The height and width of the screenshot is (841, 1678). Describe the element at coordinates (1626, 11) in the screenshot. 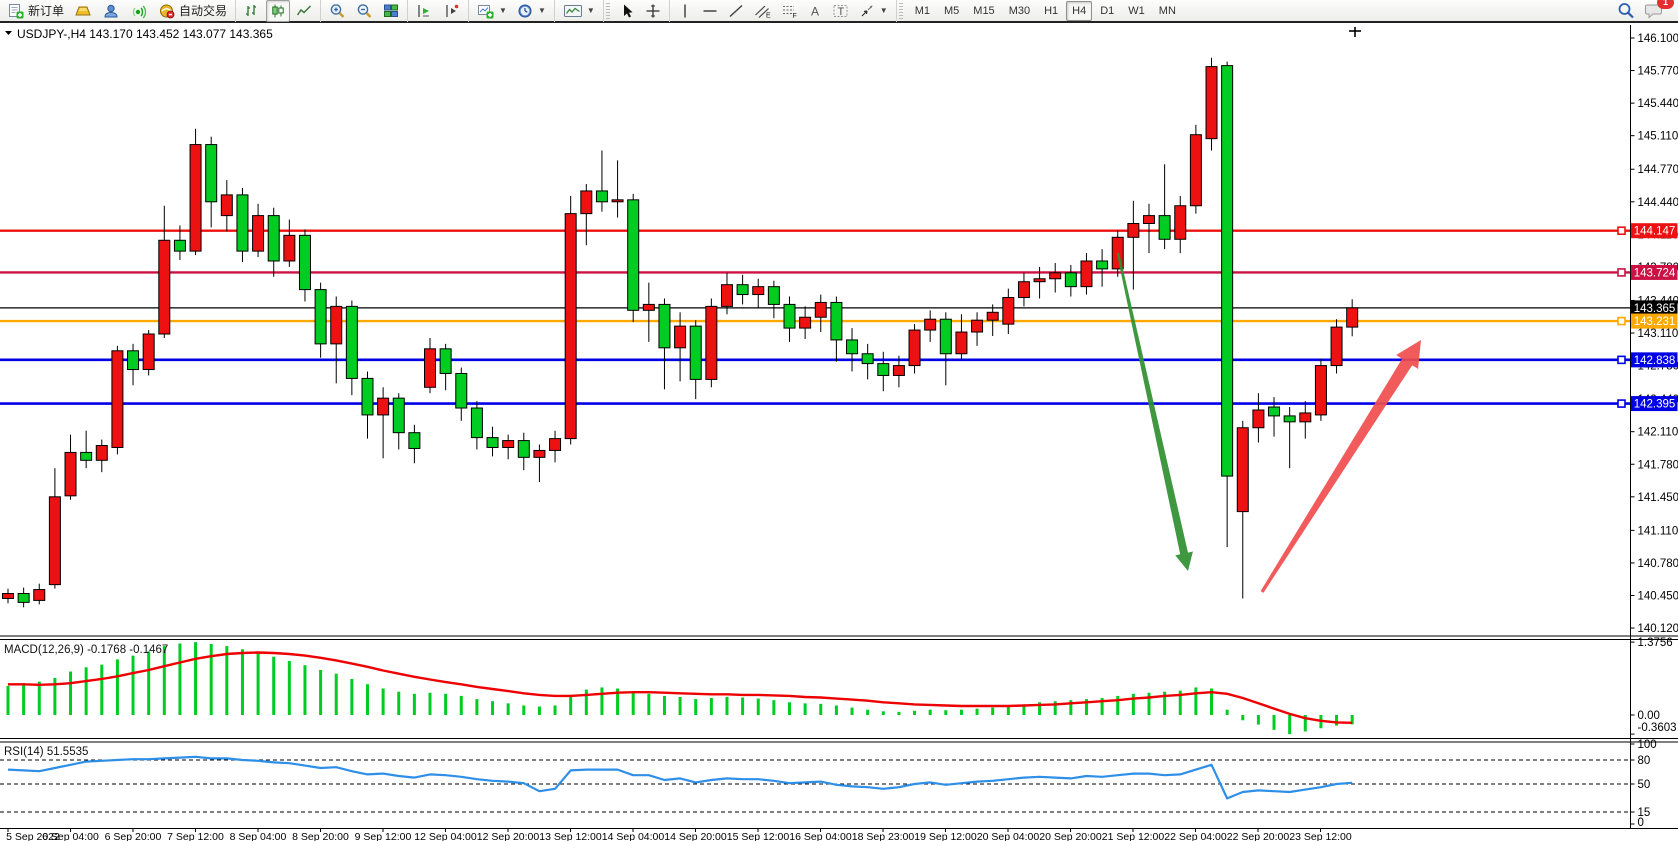

I see `search-button` at that location.